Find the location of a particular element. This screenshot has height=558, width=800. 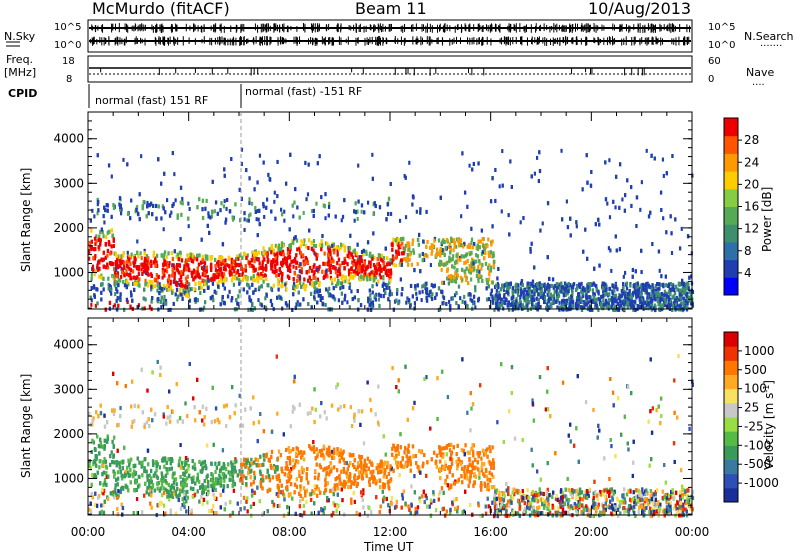

power-cbar-tick: 16 is located at coordinates (751, 207).